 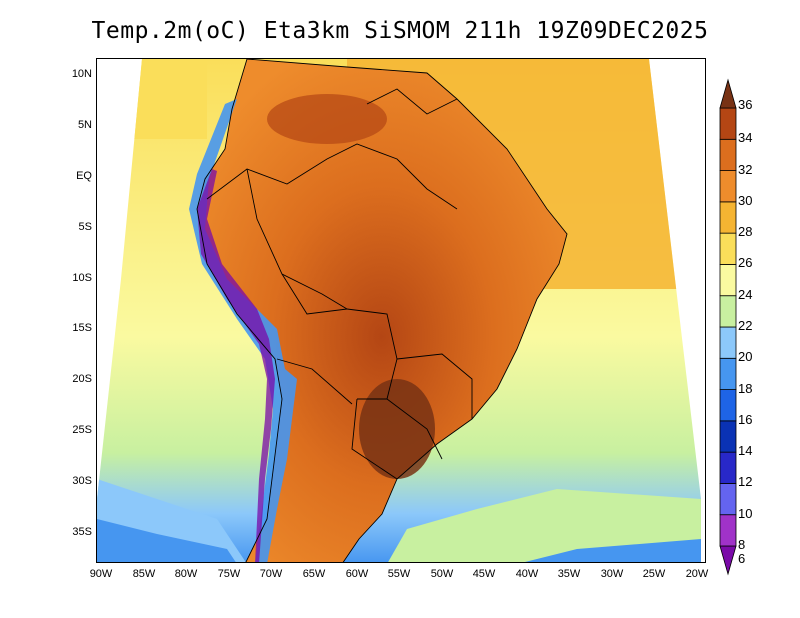 What do you see at coordinates (609, 550) in the screenshot?
I see `south-atlantic-coldest` at bounding box center [609, 550].